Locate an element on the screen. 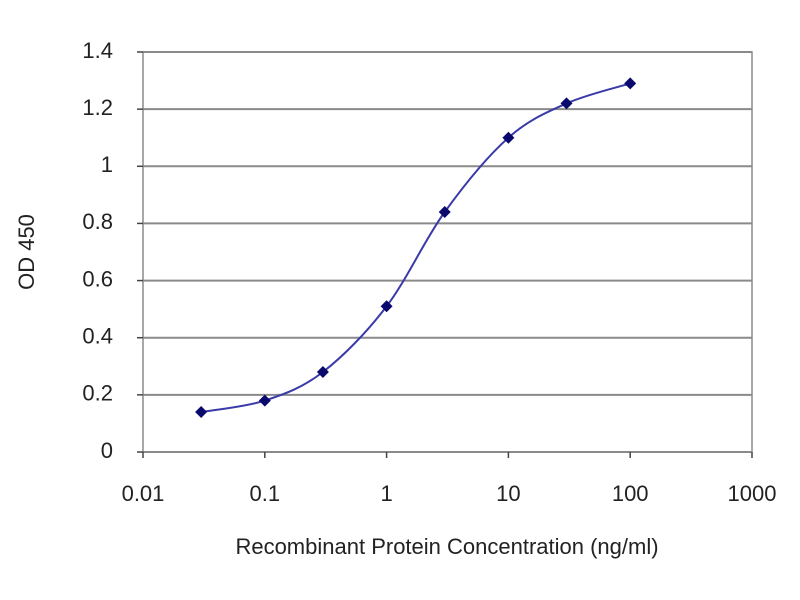  y-tick-label: 1.2 is located at coordinates (97, 107).